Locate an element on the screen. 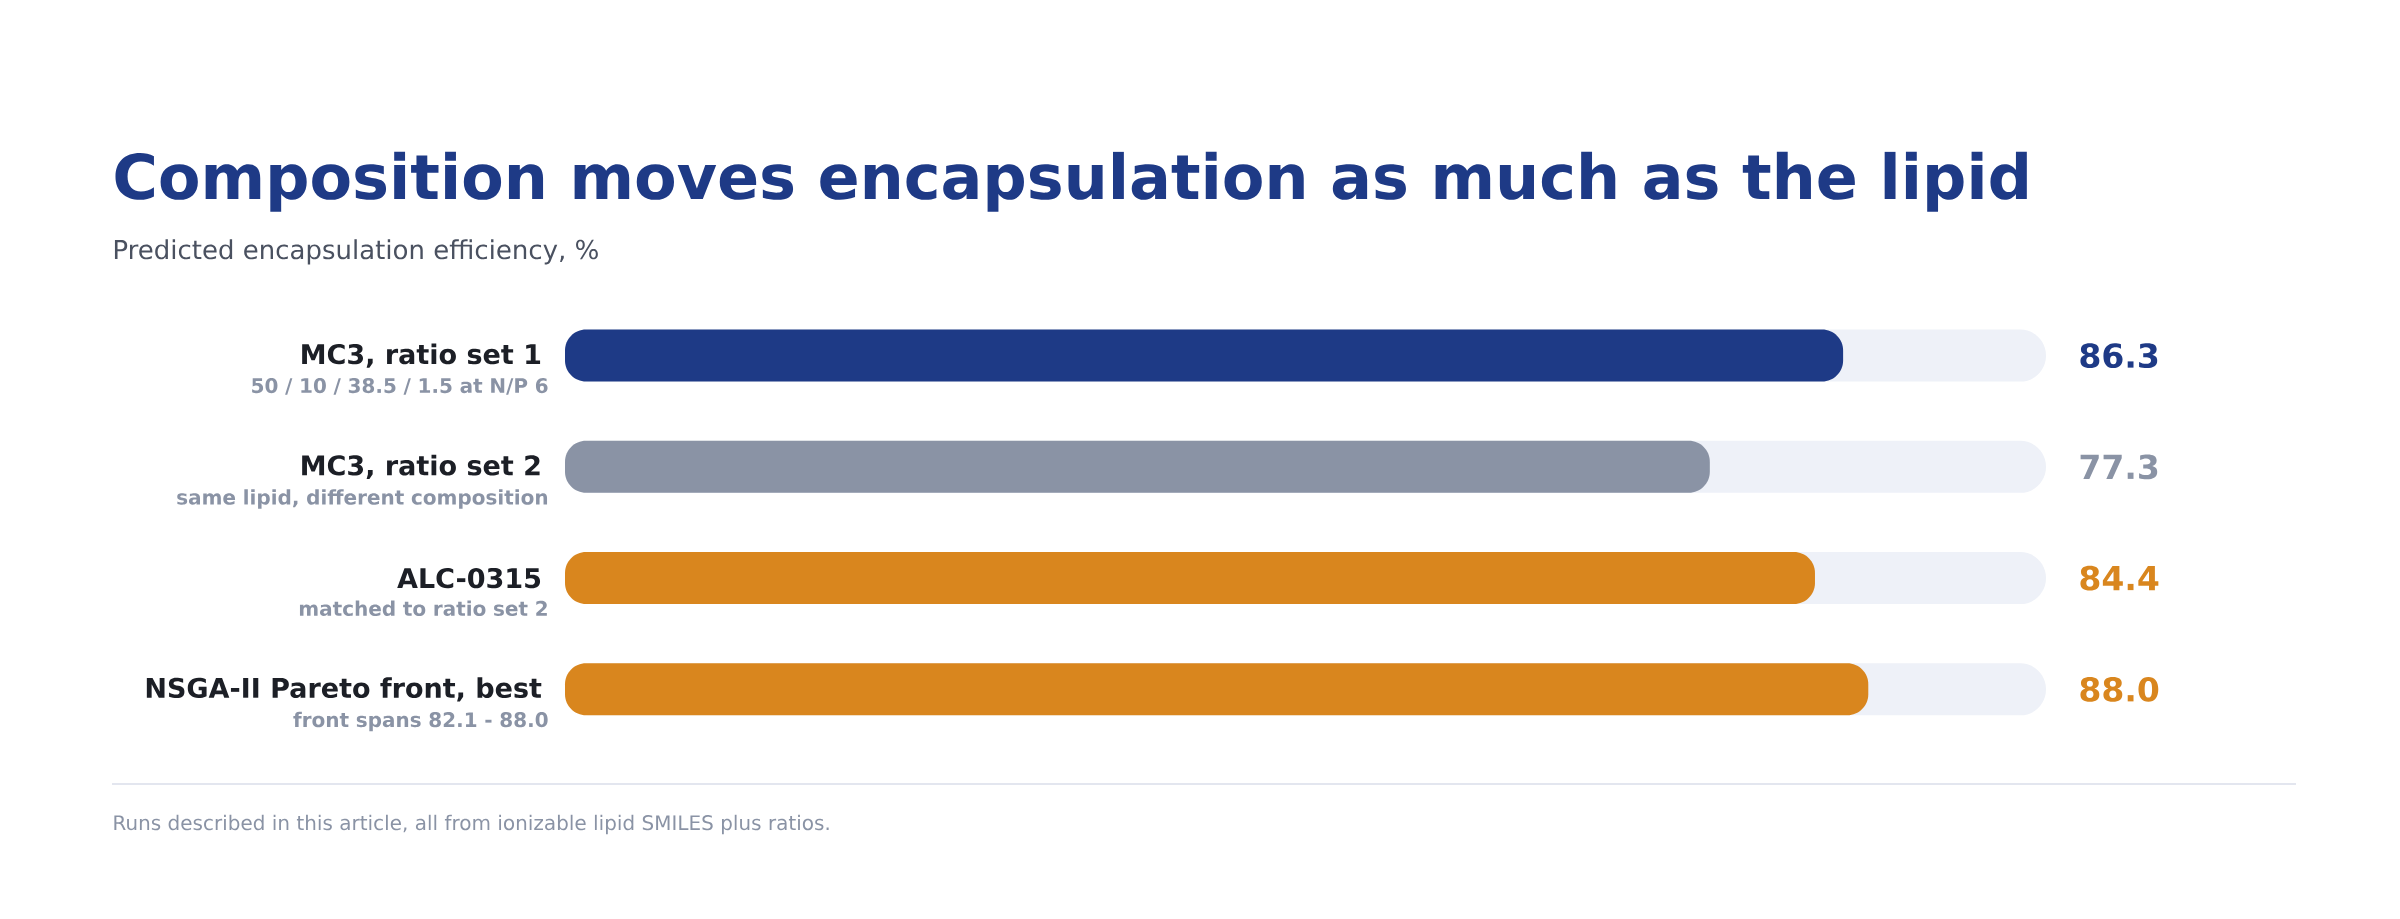 This screenshot has height=919, width=2400. data-label: 86.3 is located at coordinates (2119, 356).